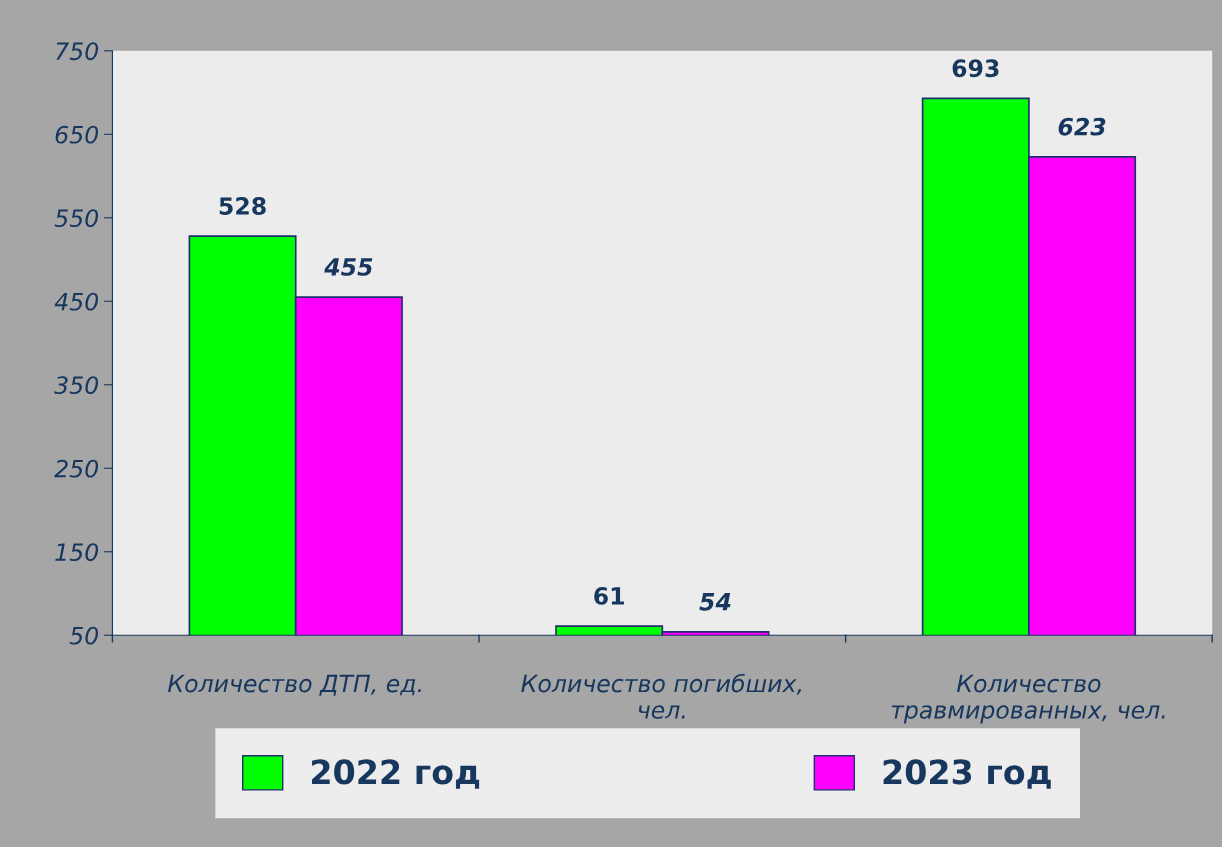 The image size is (1222, 847). I want to click on y-tick-label: 550, so click(76, 218).